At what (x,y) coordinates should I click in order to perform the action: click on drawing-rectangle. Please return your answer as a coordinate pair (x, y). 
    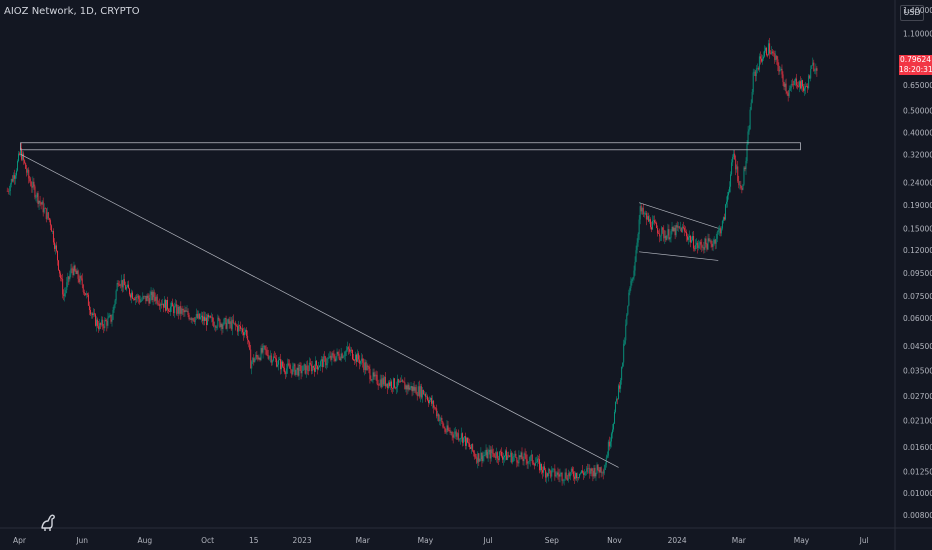
    Looking at the image, I should click on (410, 146).